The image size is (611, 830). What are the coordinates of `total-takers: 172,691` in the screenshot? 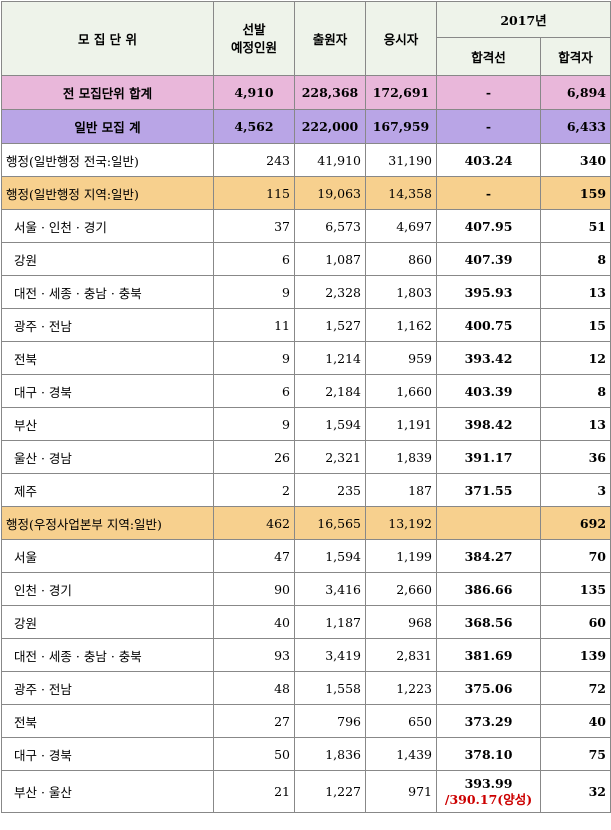 It's located at (401, 92).